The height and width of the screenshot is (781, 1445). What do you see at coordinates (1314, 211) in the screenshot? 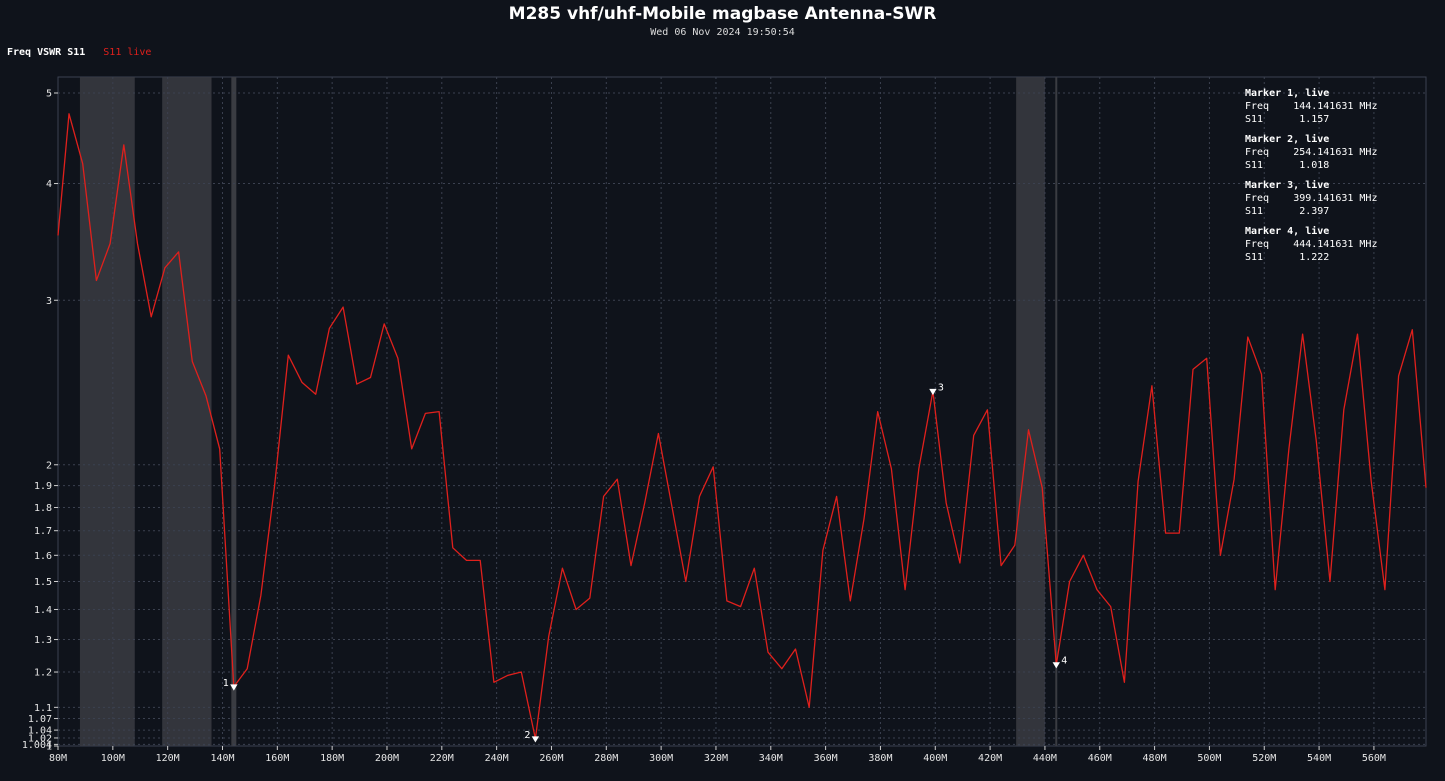
I see `s11-value: 2.397` at bounding box center [1314, 211].